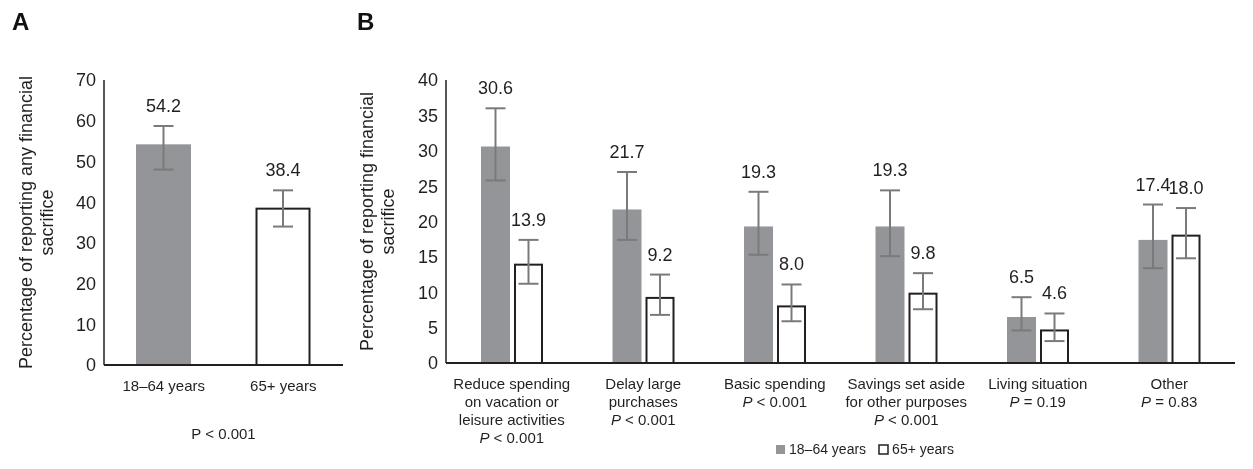 Image resolution: width=1253 pixels, height=469 pixels. What do you see at coordinates (512, 410) in the screenshot?
I see `x-tick-label: Reduce spending on vacation or leisure activities P < 0.001` at bounding box center [512, 410].